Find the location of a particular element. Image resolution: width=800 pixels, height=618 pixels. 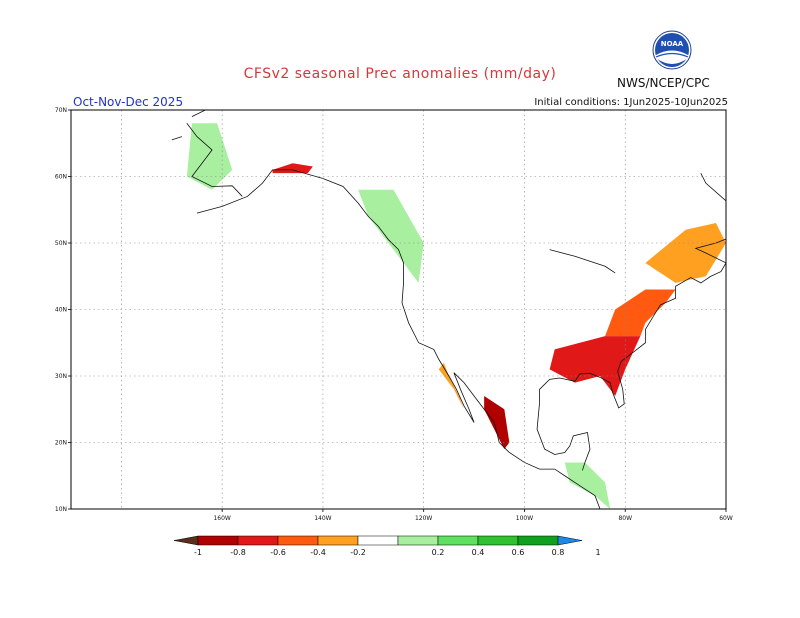

lat-tick-label: 20N is located at coordinates (61, 443).